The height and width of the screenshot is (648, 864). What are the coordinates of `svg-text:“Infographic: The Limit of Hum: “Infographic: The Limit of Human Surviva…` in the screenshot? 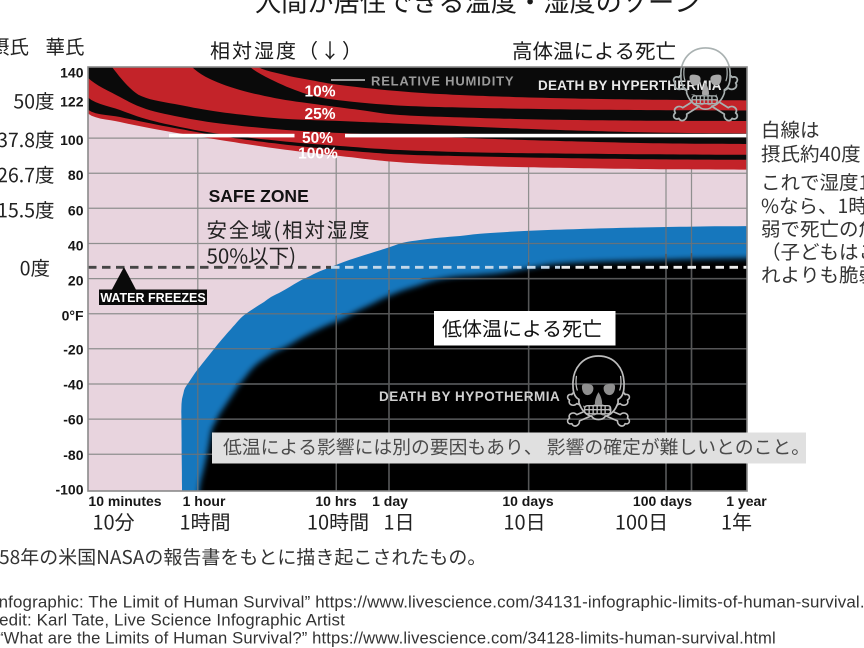 It's located at (432, 602).